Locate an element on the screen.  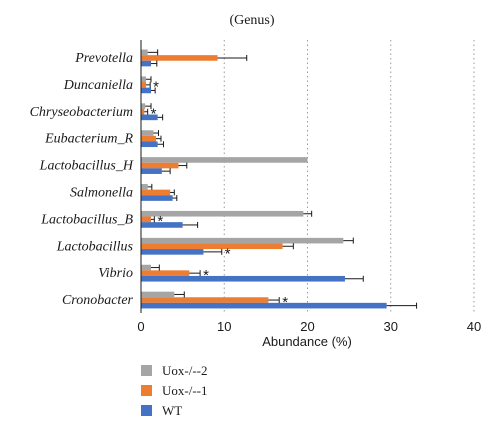
category-label: Cronobacter is located at coordinates (98, 300).